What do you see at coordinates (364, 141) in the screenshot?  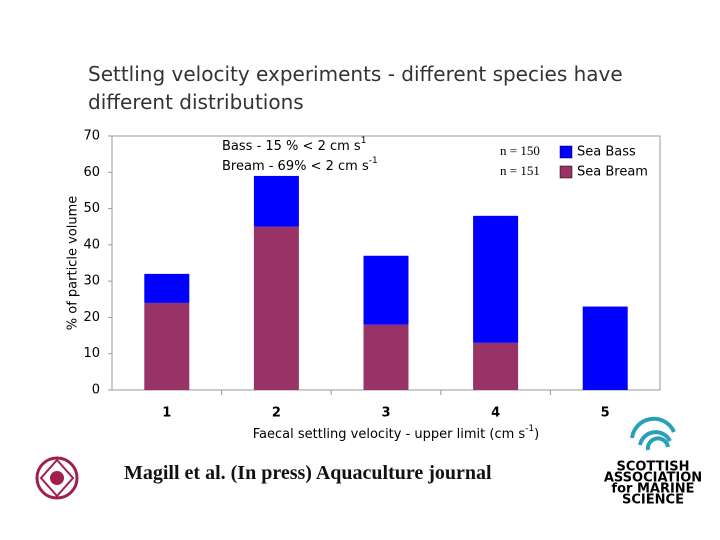 I see `annotation-sup: 1` at bounding box center [364, 141].